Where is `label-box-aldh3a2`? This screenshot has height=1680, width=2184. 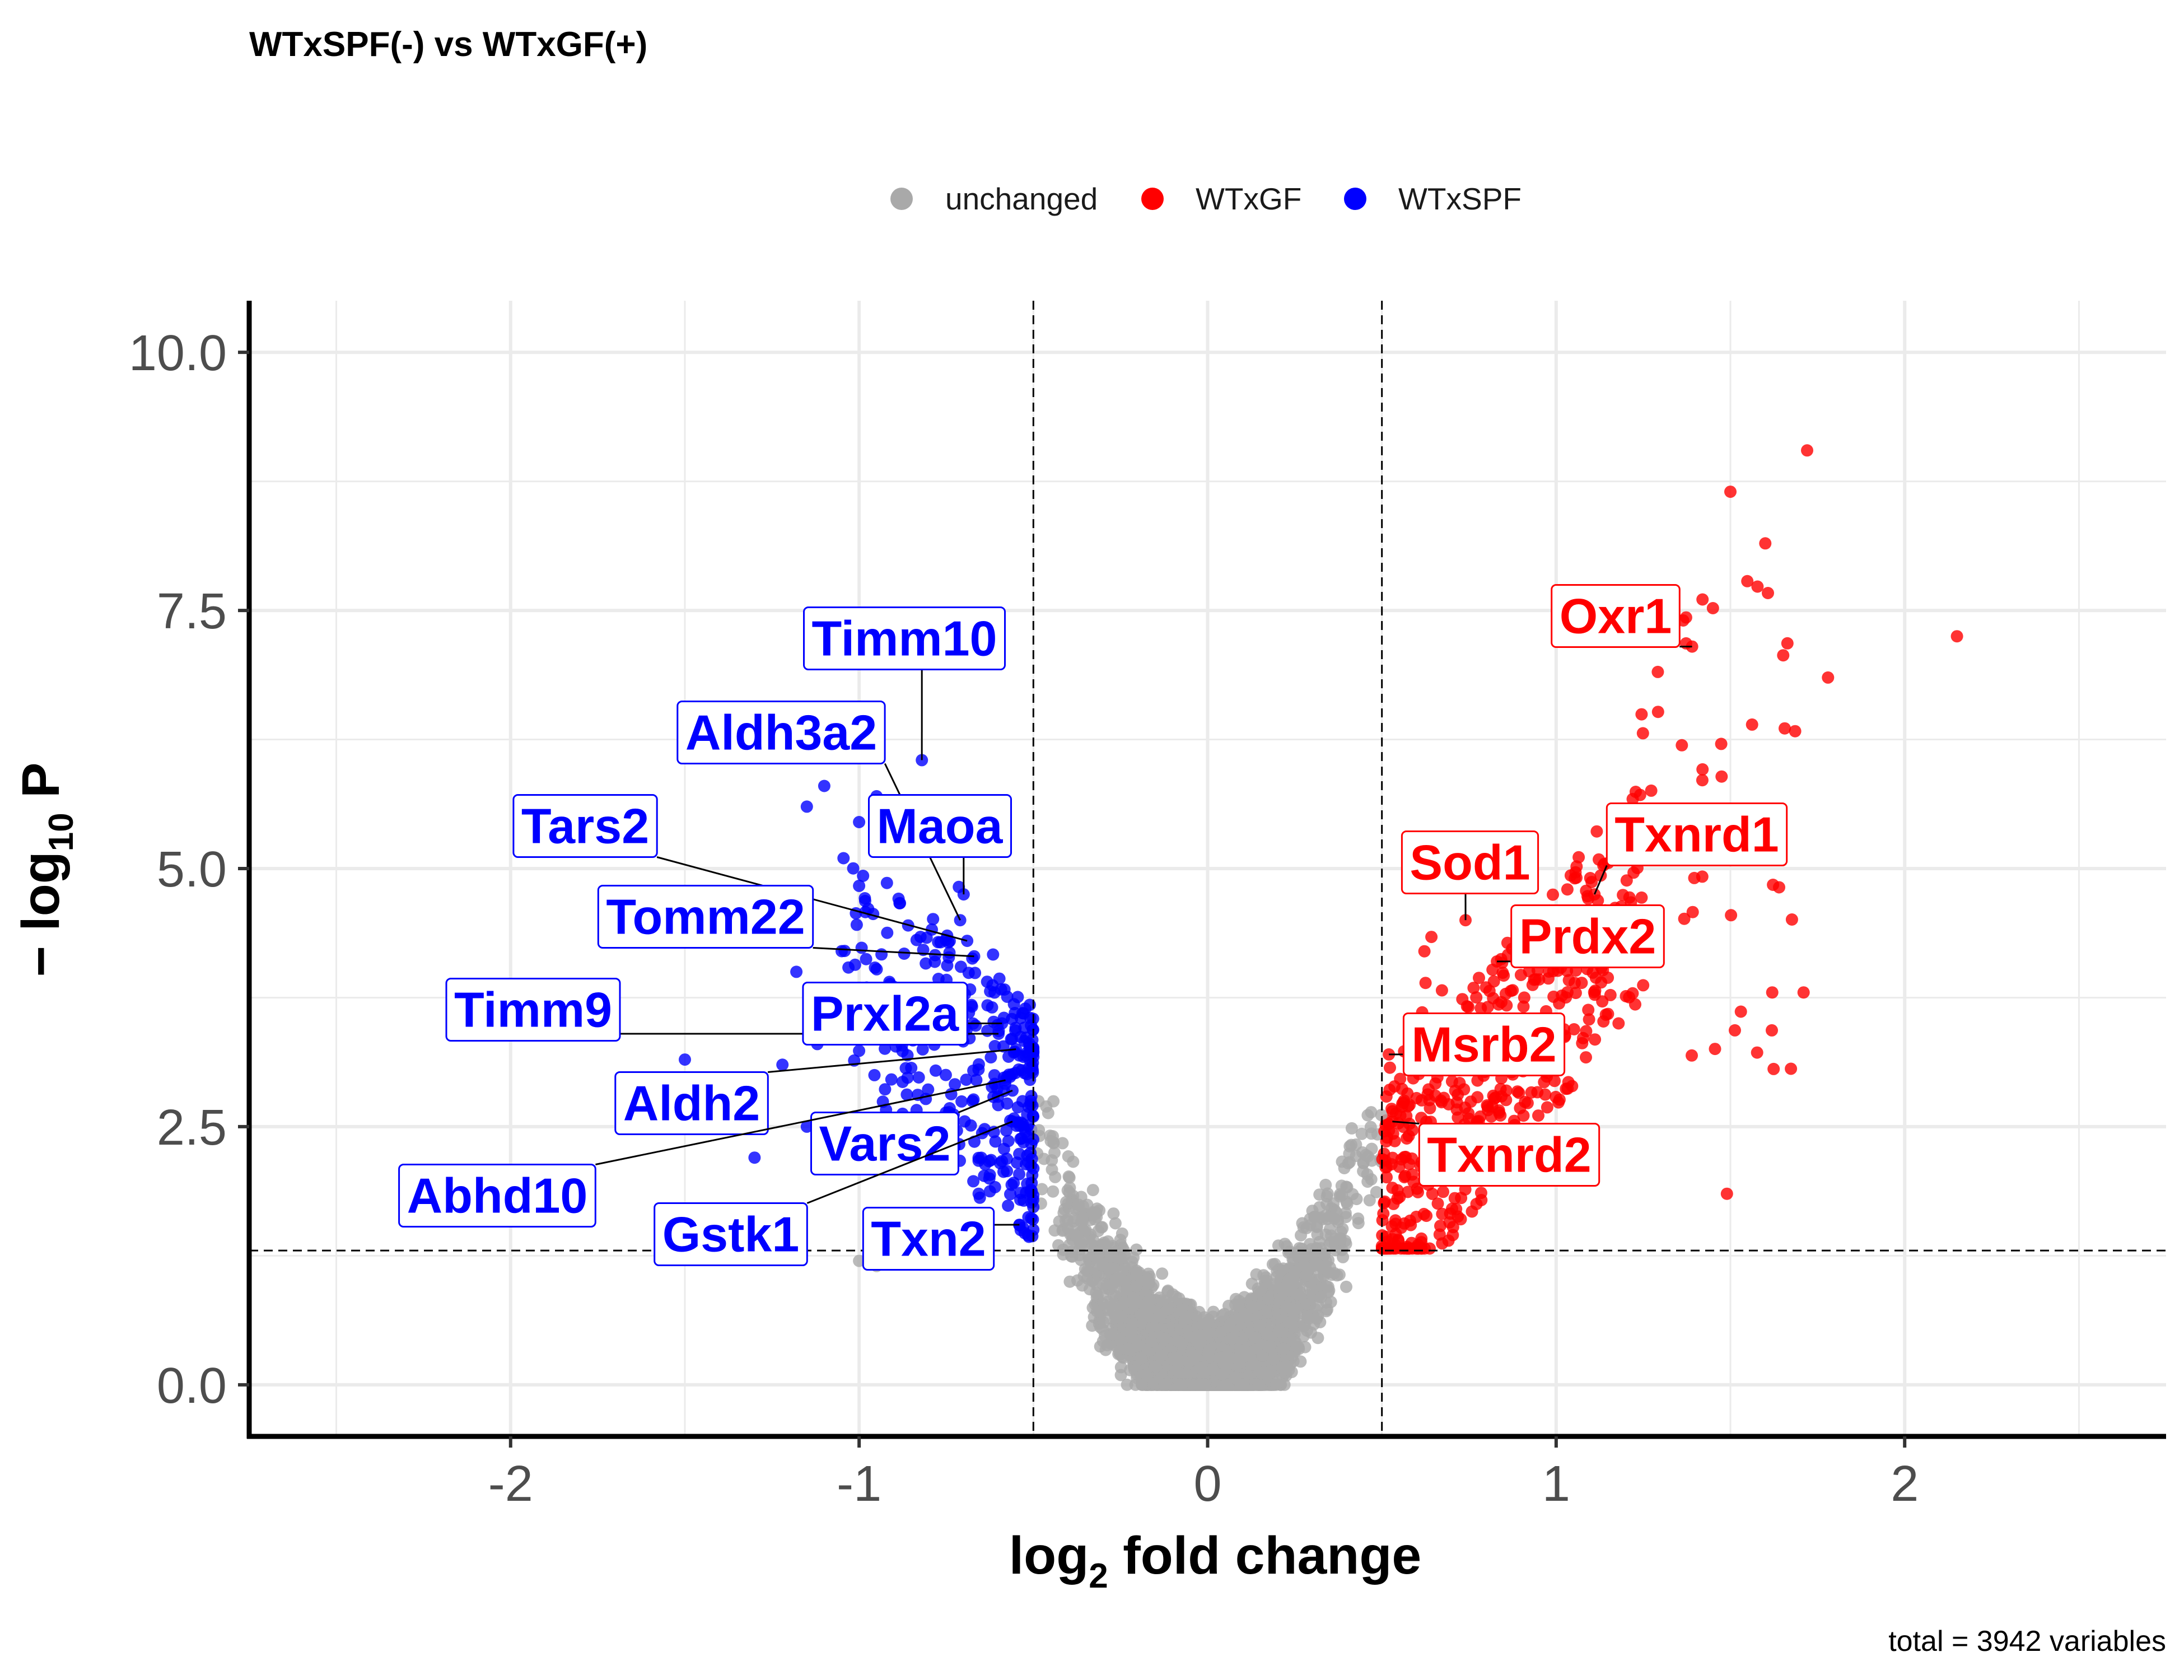
label-box-aldh3a2 is located at coordinates (781, 733).